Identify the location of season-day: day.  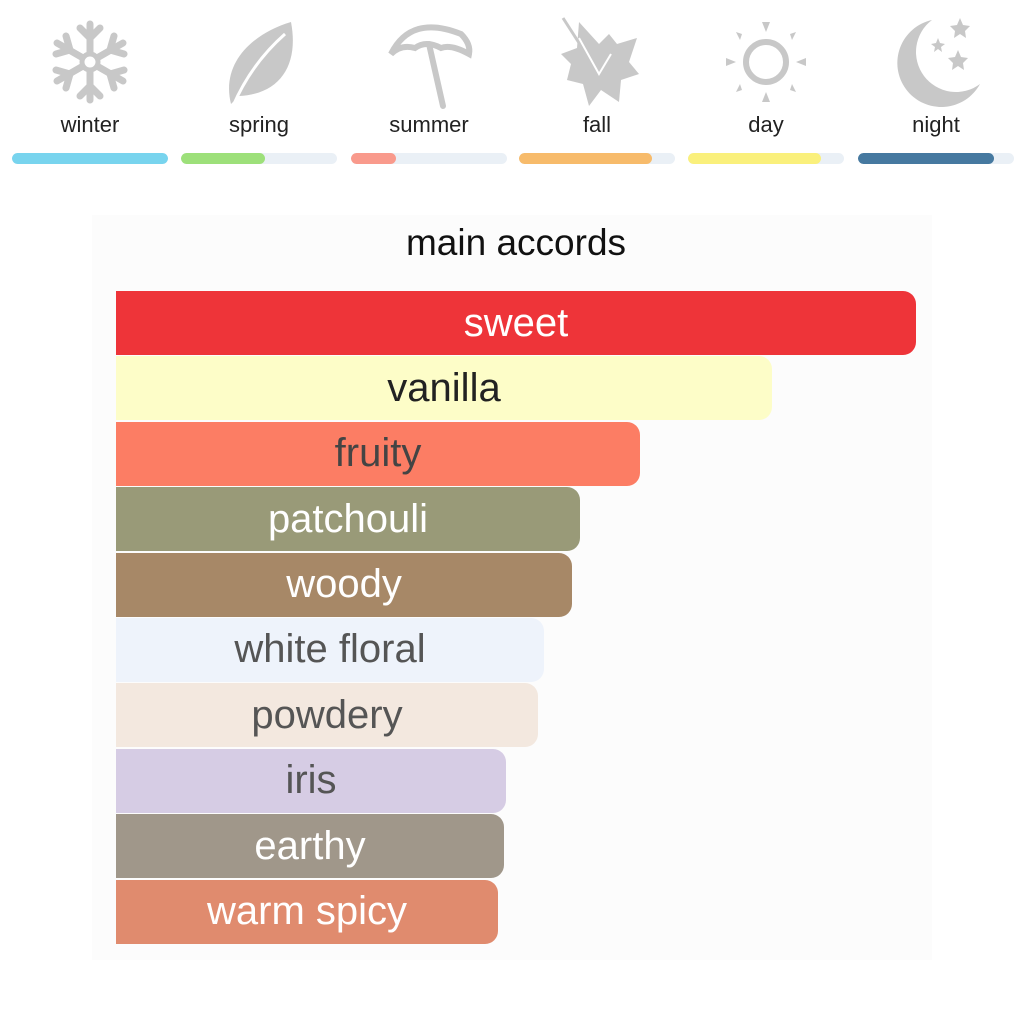
(766, 76).